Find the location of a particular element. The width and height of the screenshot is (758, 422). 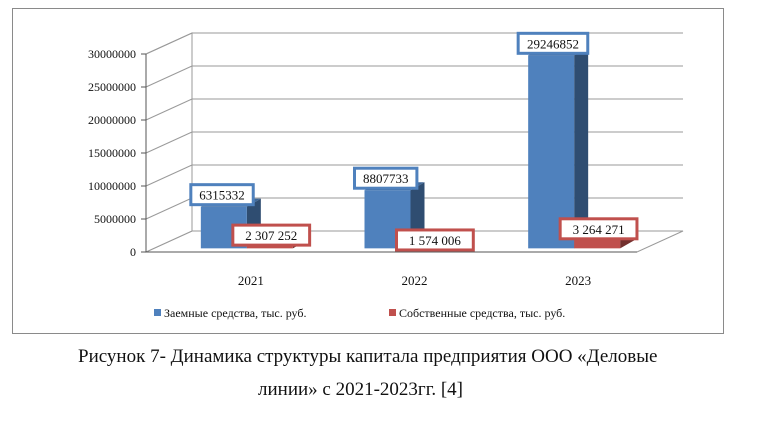

data-label: 1 574 006 is located at coordinates (435, 240).